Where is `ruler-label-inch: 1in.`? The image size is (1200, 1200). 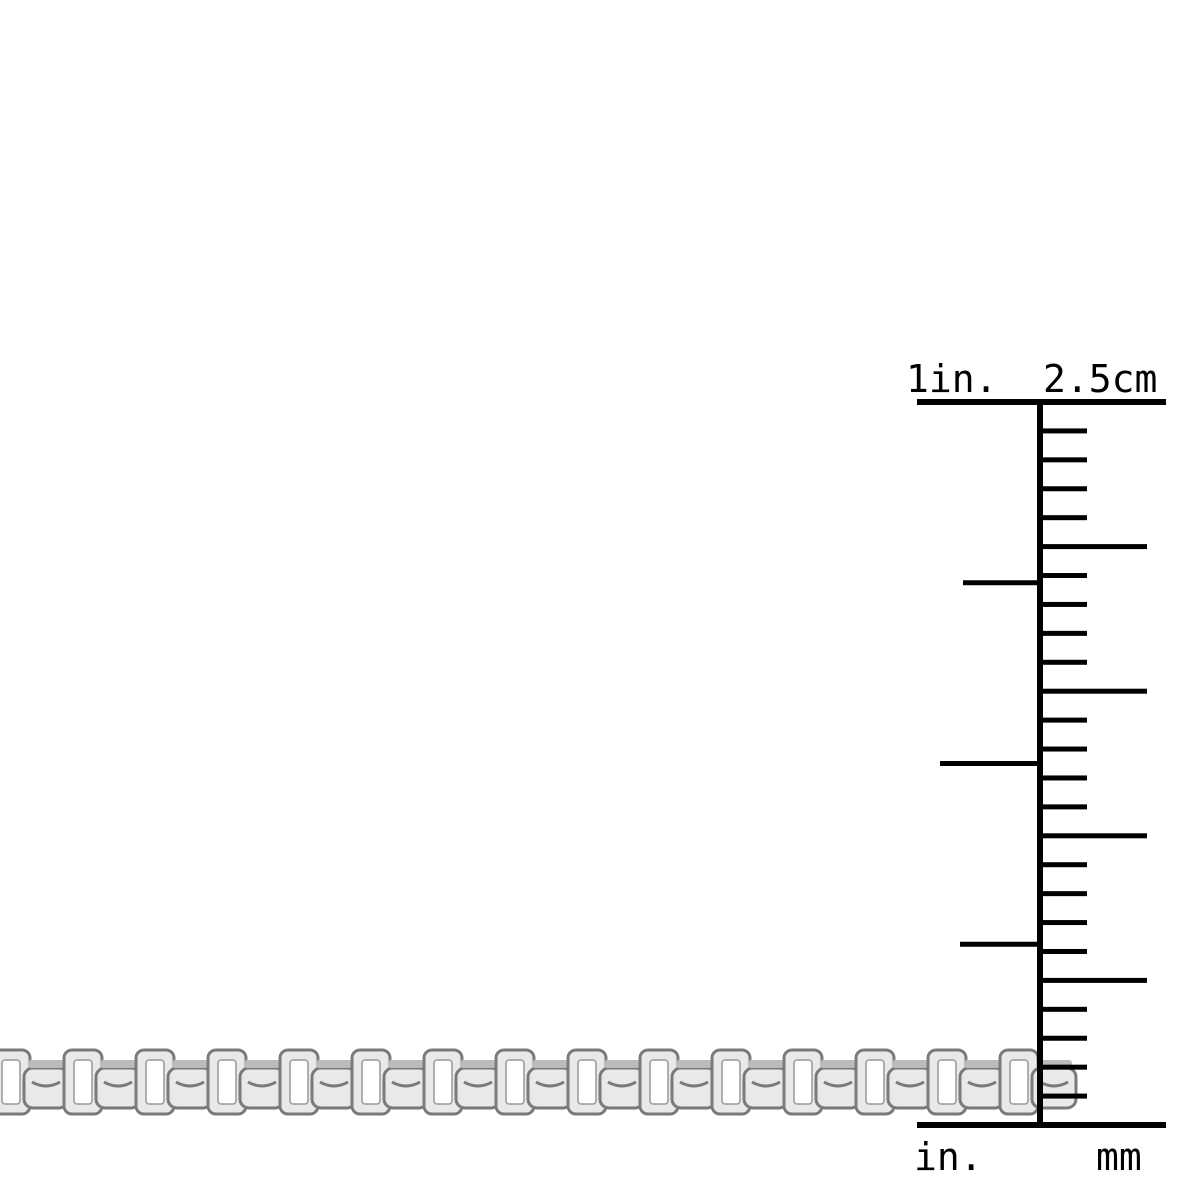
ruler-label-inch: 1in. is located at coordinates (952, 379).